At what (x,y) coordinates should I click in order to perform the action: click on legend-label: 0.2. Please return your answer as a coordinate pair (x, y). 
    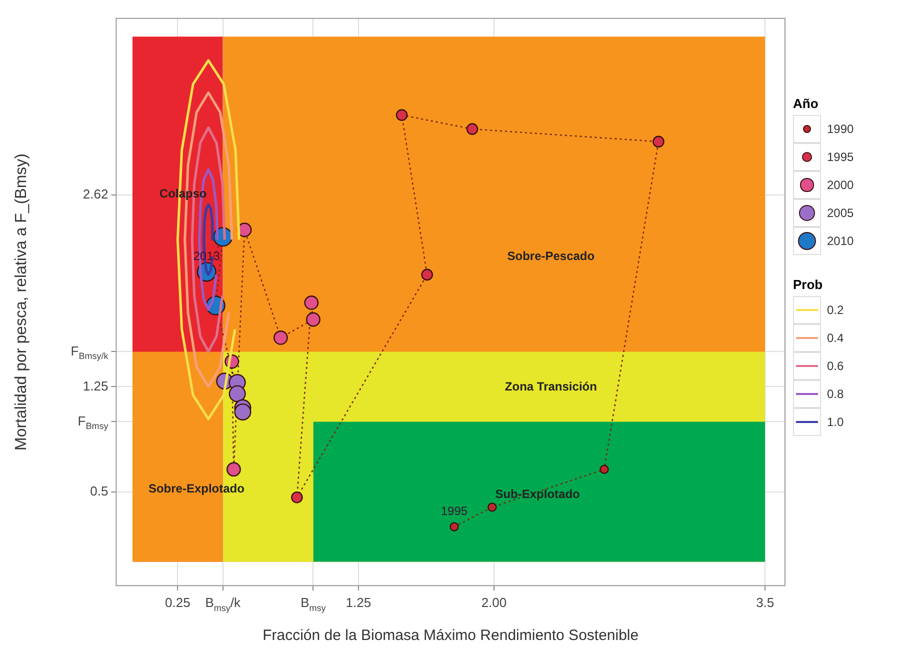
    Looking at the image, I should click on (835, 310).